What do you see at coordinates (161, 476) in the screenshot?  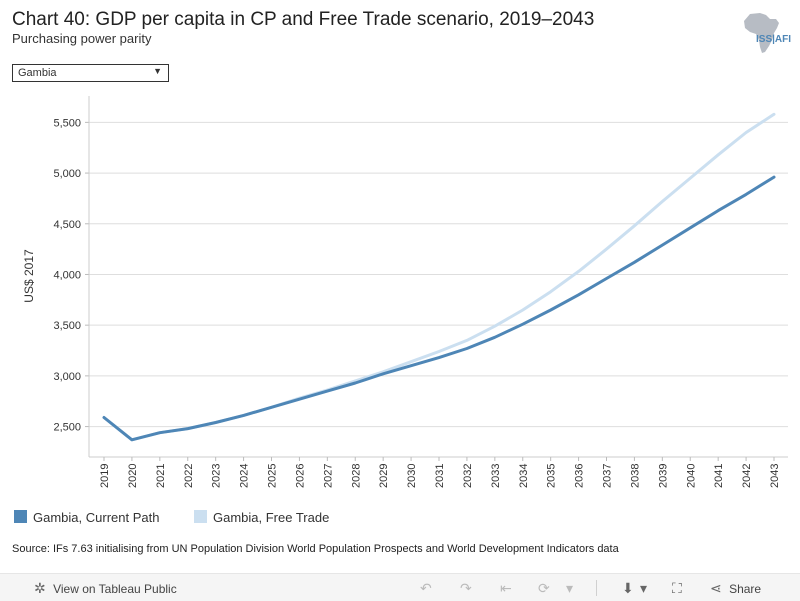 I see `x-tick-label: 2021` at bounding box center [161, 476].